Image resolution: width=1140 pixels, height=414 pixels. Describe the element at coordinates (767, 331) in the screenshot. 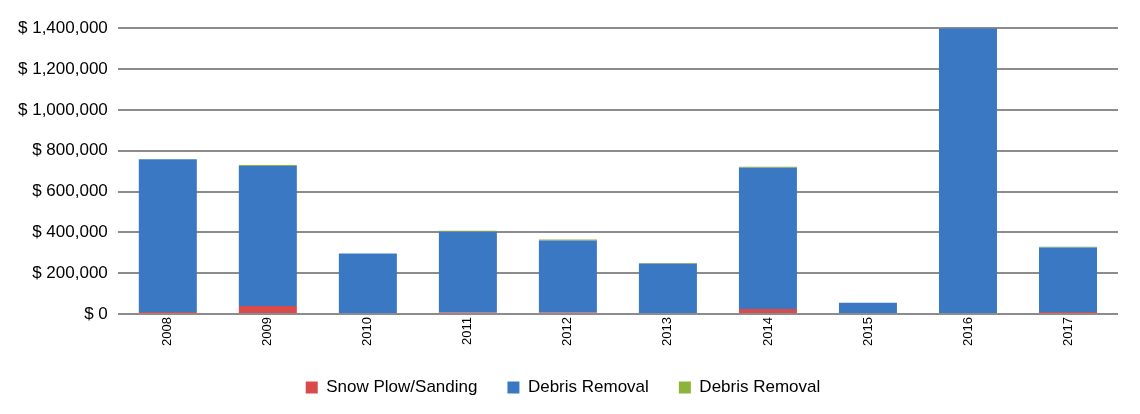

I see `x-tick-label: 2014` at that location.